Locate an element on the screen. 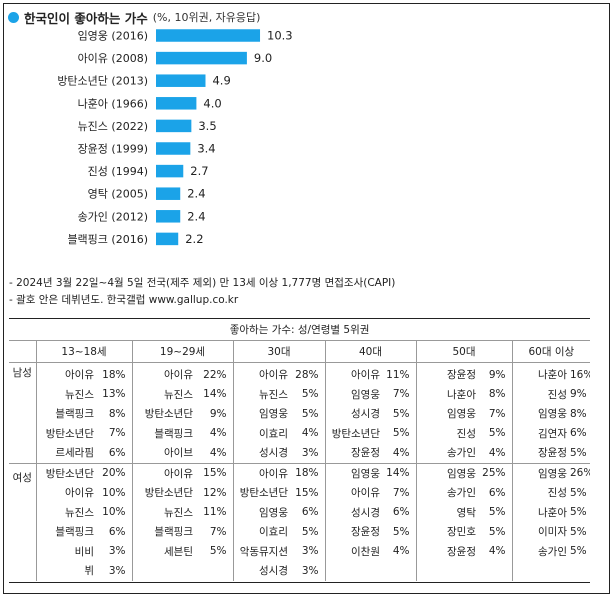 Image resolution: width=615 pixels, height=599 pixels. singer-percent: 15% is located at coordinates (214, 472).